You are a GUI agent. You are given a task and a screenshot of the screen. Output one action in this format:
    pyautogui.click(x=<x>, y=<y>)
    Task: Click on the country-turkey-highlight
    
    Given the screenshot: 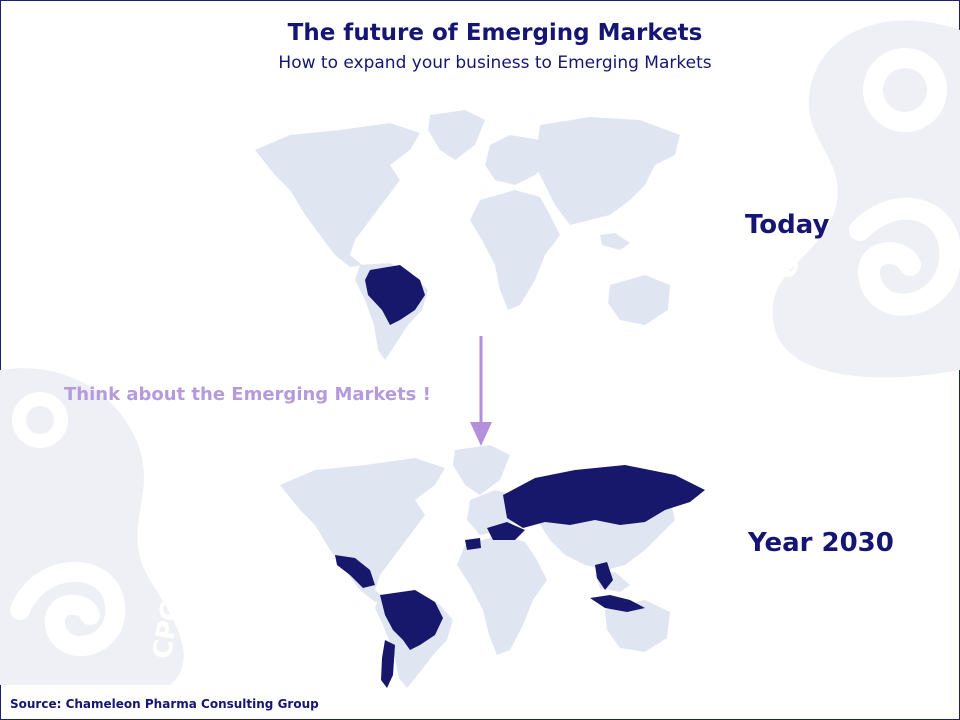 What is the action you would take?
    pyautogui.click(x=506, y=531)
    